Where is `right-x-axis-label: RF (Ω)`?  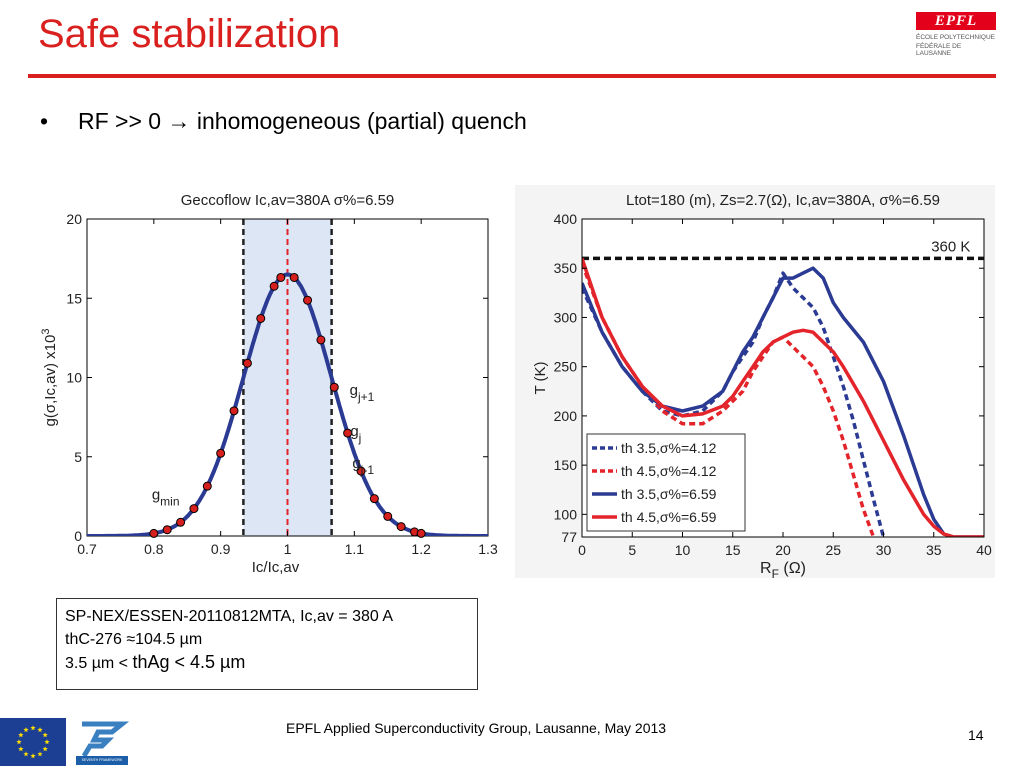
right-x-axis-label: RF (Ω) is located at coordinates (783, 570).